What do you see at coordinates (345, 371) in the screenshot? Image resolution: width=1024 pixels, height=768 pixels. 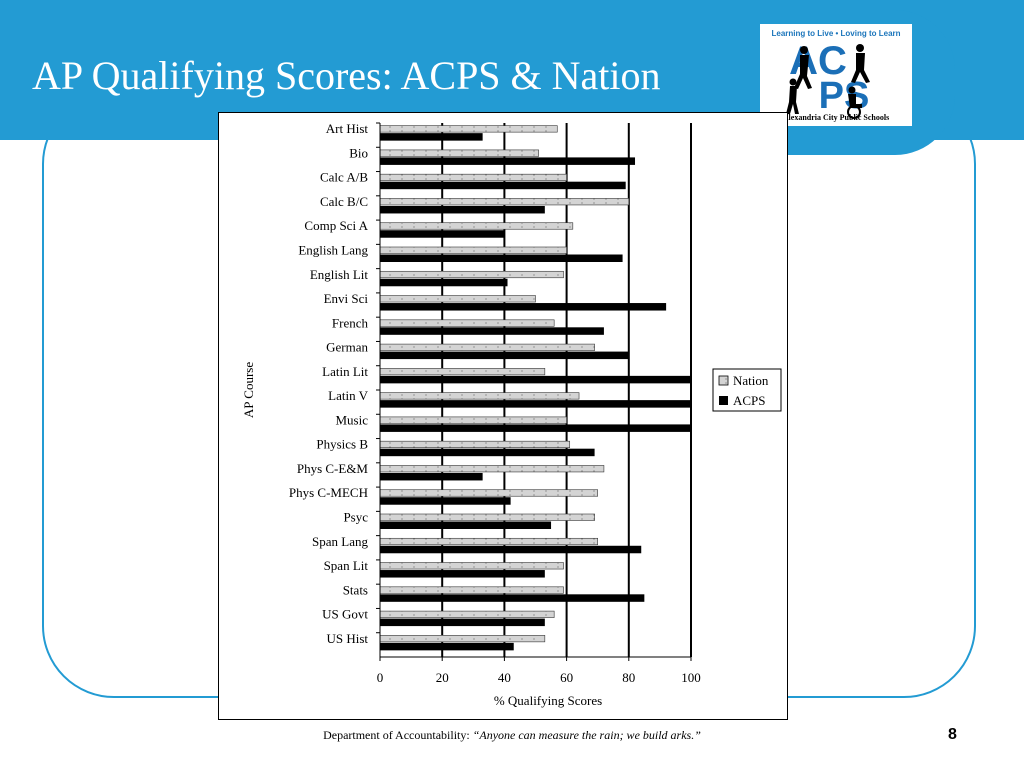 I see `y-tick-label: Latin Lit` at bounding box center [345, 371].